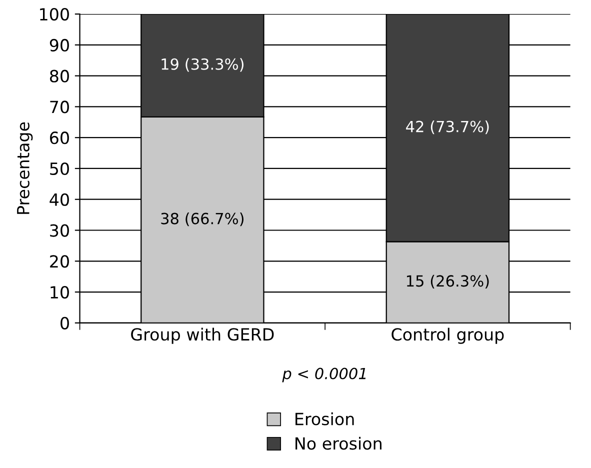 The width and height of the screenshot is (591, 468). I want to click on y-tick-label: 30, so click(59, 230).